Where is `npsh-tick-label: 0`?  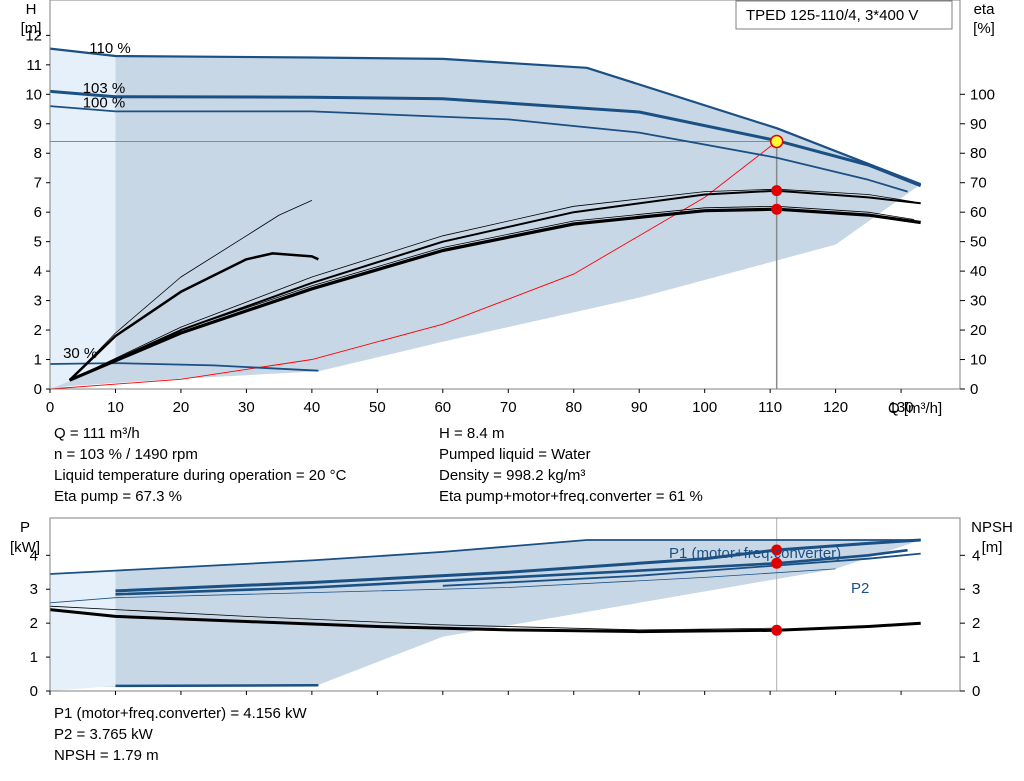
npsh-tick-label: 0 is located at coordinates (976, 691).